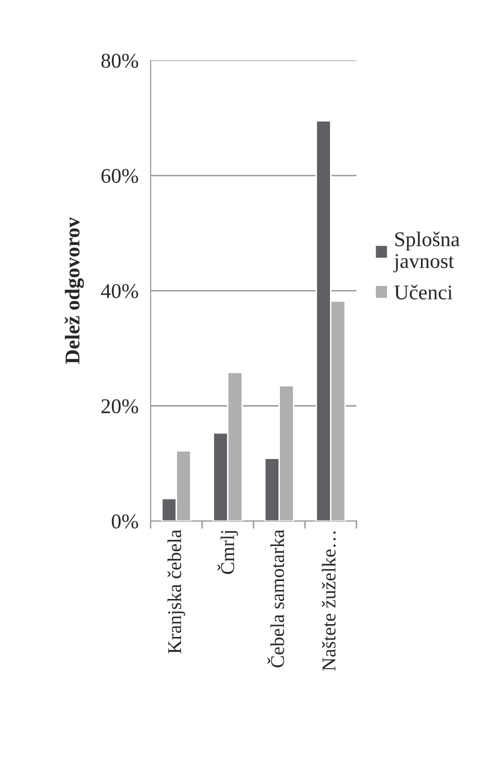  I want to click on x-tick-label: Čebela samotarka, so click(275, 599).